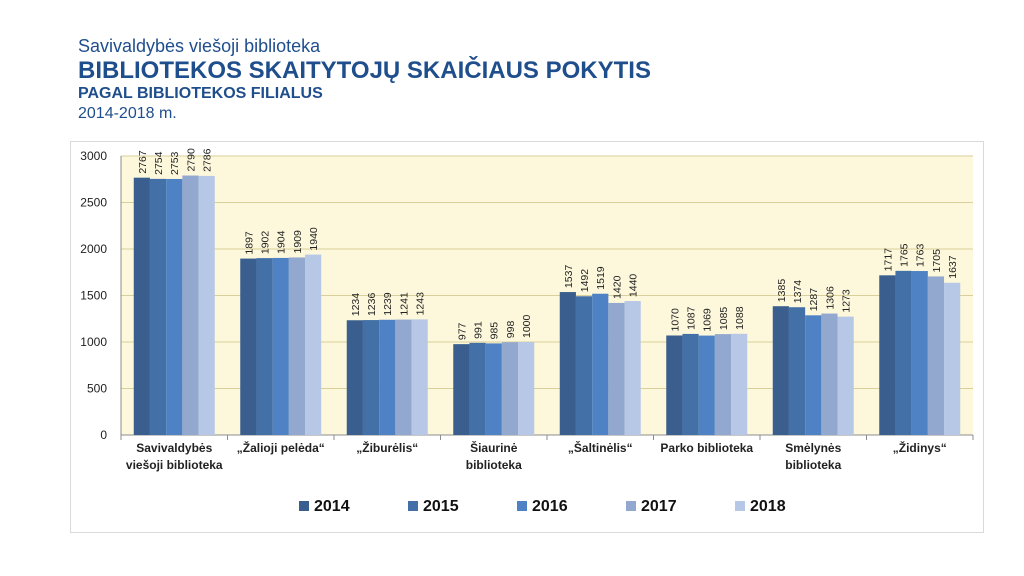  Describe the element at coordinates (740, 318) in the screenshot. I see `data-label: 1088` at that location.